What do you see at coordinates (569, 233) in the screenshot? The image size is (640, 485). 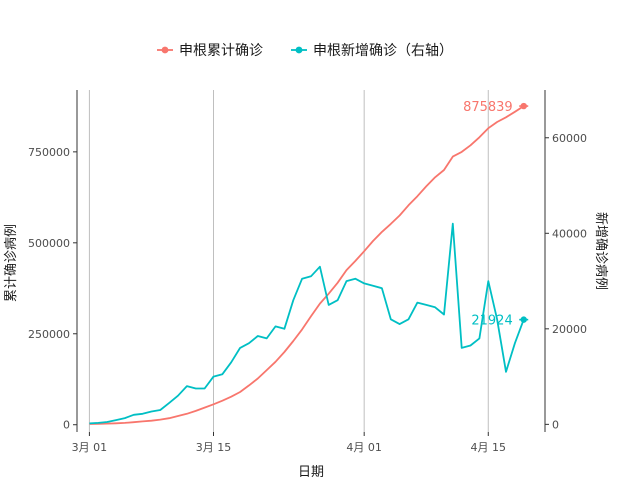 I see `y-right-tick-label: 40000` at bounding box center [569, 233].